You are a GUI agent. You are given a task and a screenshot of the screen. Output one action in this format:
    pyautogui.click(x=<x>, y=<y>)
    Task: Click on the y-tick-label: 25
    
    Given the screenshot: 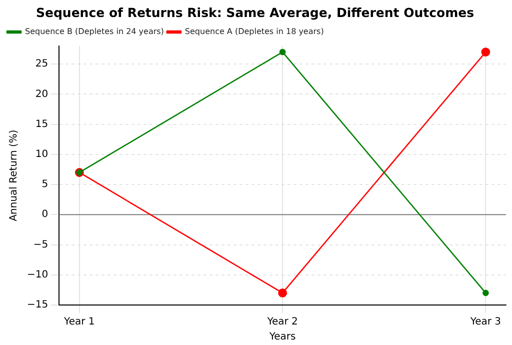 What is the action you would take?
    pyautogui.click(x=41, y=64)
    